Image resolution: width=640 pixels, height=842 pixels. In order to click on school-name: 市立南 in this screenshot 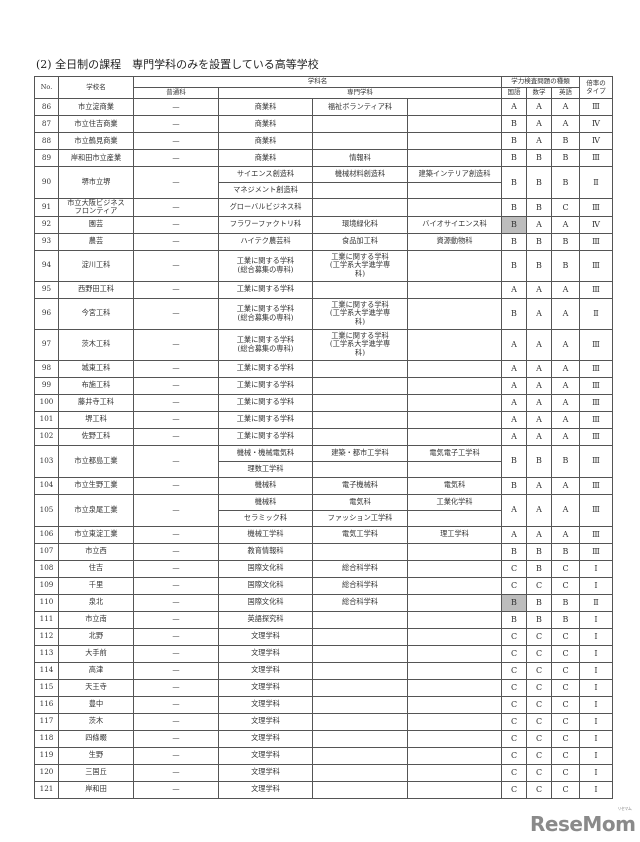, I will do `click(96, 619)`.